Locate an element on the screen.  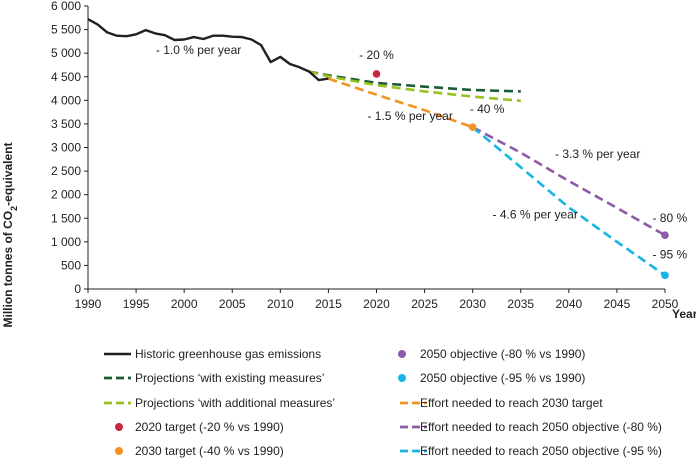
x-tick-label: 2010 is located at coordinates (280, 304).